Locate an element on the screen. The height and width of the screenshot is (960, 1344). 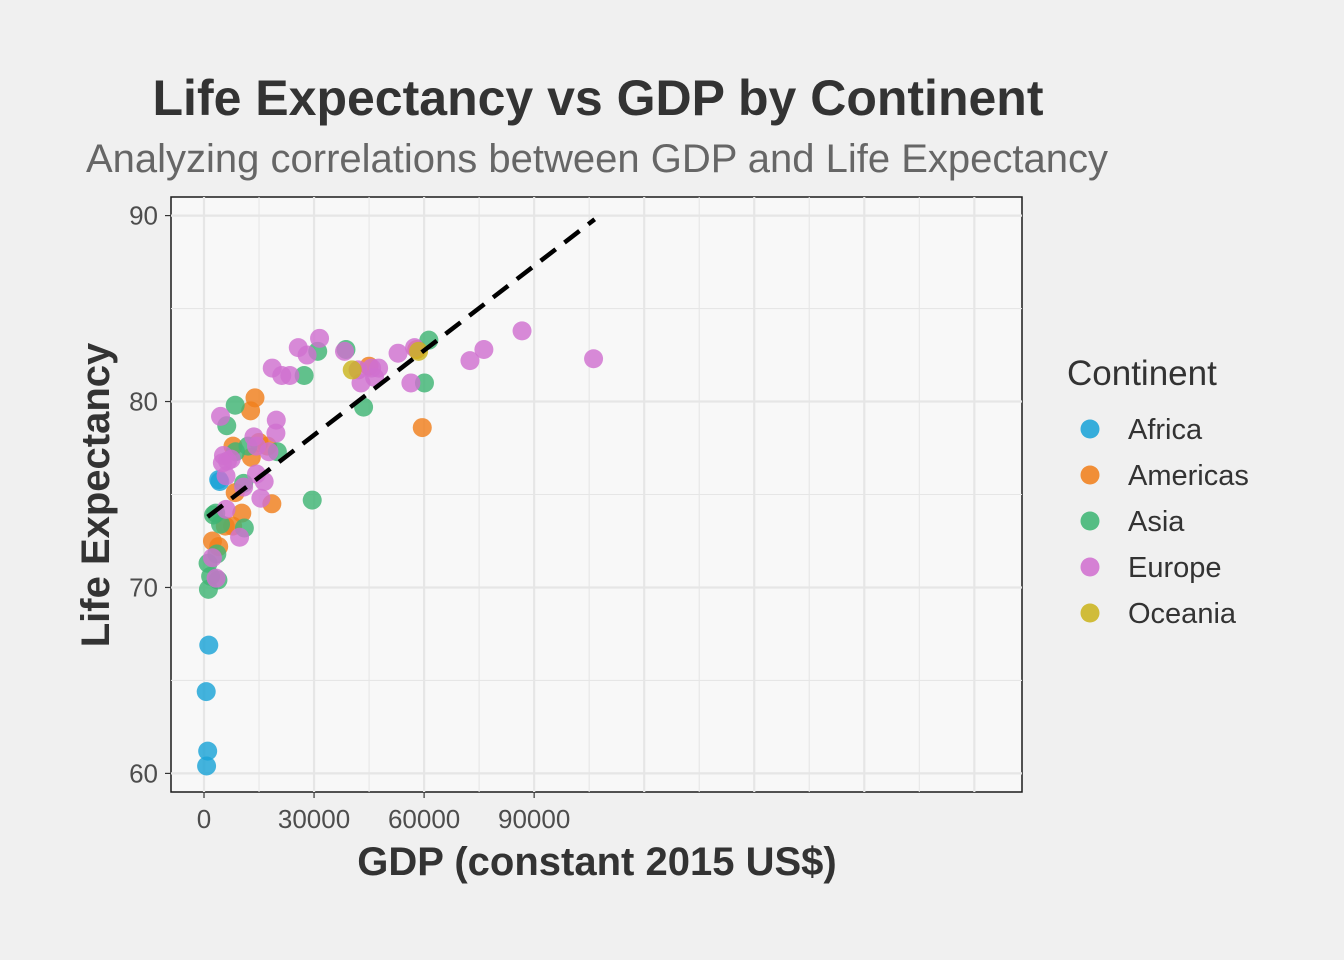
y-axis-title: Life Expectancy is located at coordinates (96, 494).